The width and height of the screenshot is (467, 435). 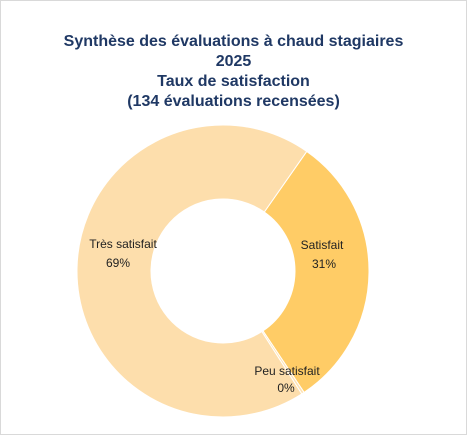 What do you see at coordinates (233, 101) in the screenshot?
I see `title-line-4: (134 évaluations recensées)` at bounding box center [233, 101].